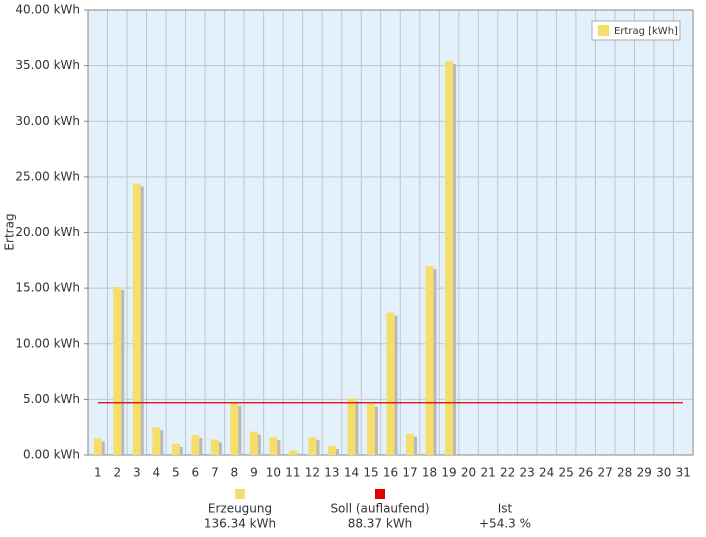  I want to click on x-tick-label: 1, so click(98, 473).